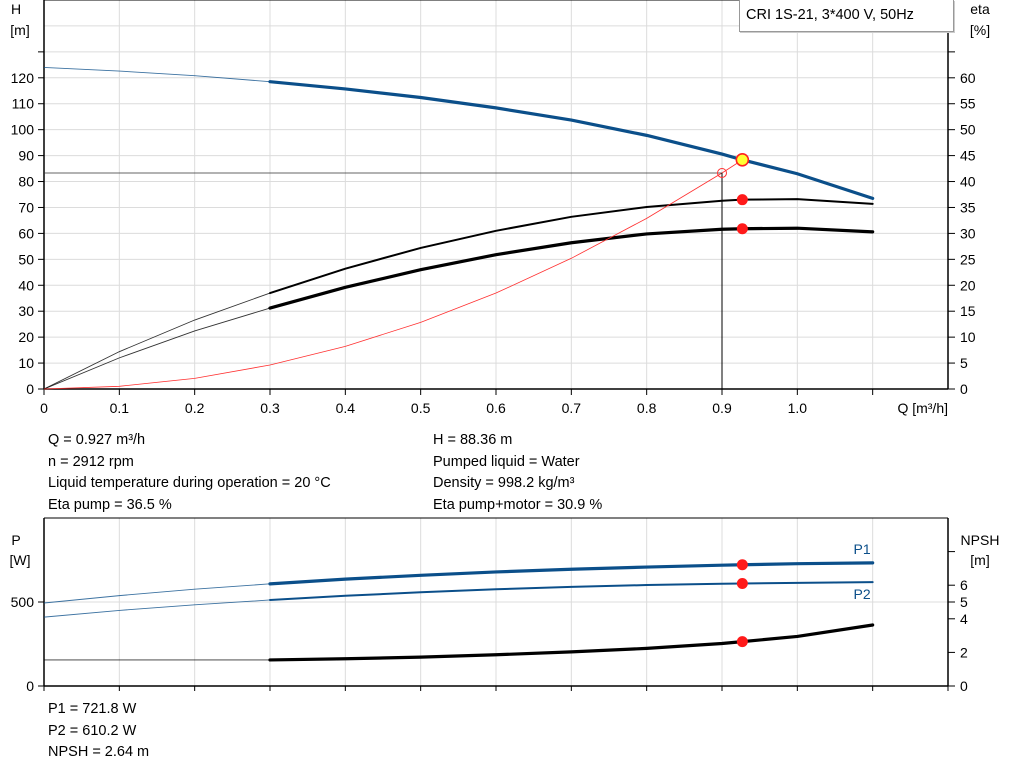 The width and height of the screenshot is (1024, 781). What do you see at coordinates (19, 30) in the screenshot?
I see `y-left-axis-unit: [m]` at bounding box center [19, 30].